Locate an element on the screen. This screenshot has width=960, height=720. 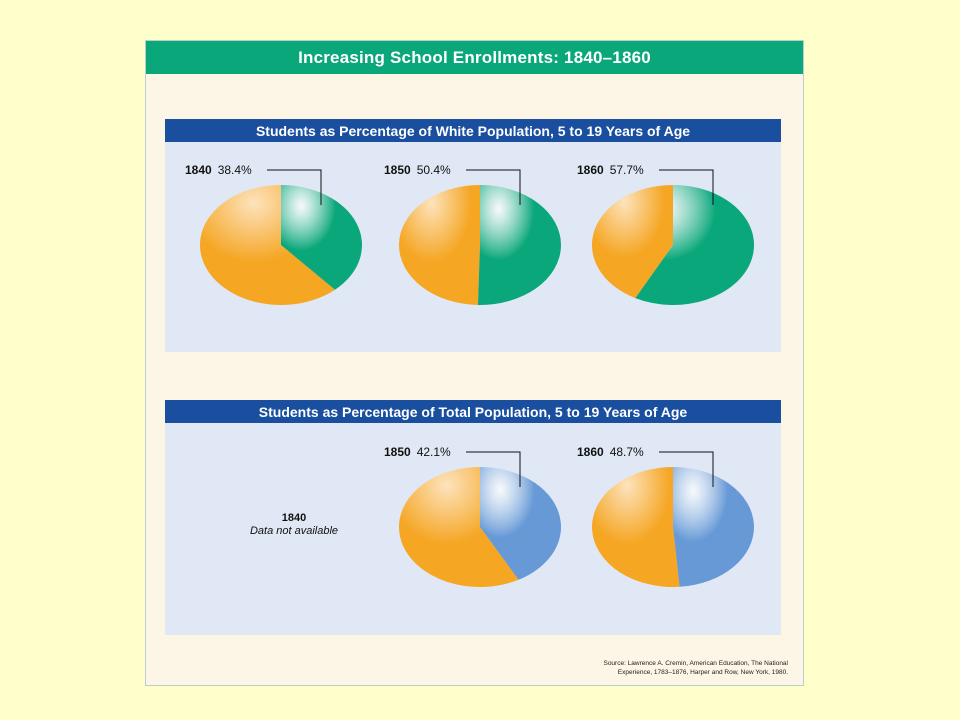
pie-group-white: 1840 38.4% 1850 50.4% 1860 57.7% is located at coordinates (469, 234).